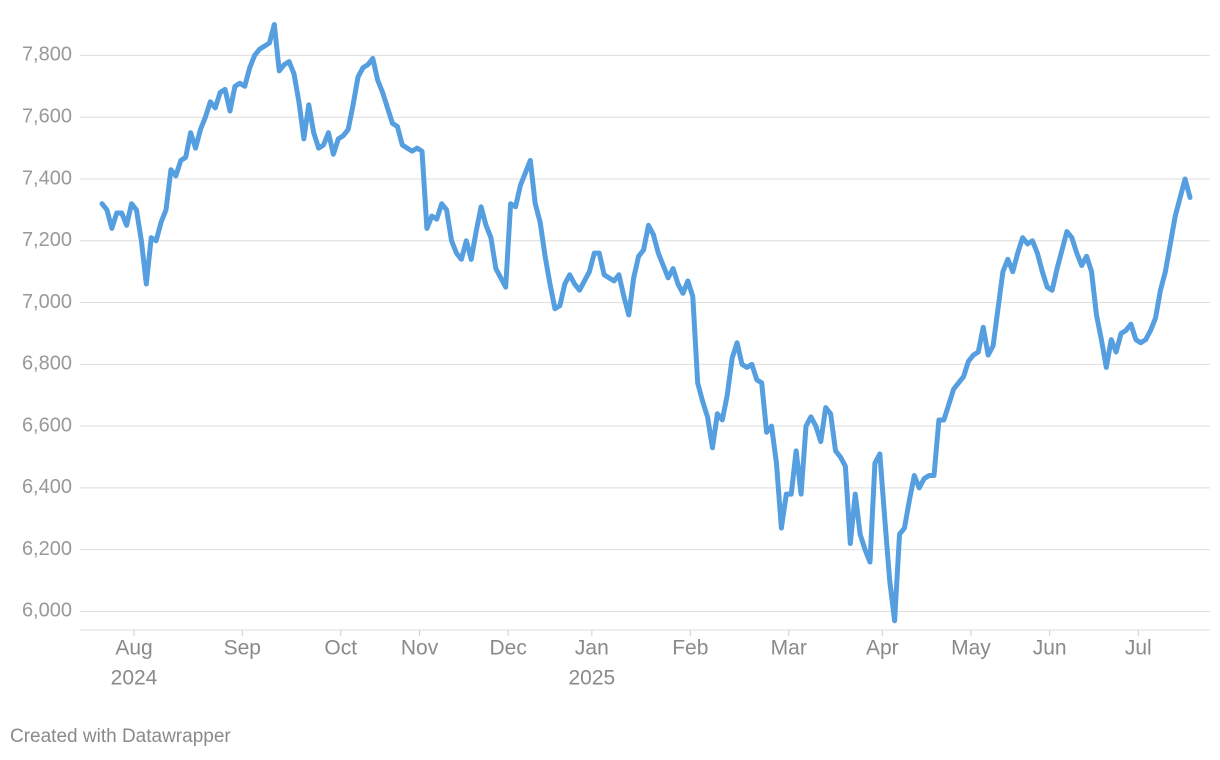 This screenshot has width=1220, height=760. What do you see at coordinates (1050, 648) in the screenshot?
I see `x-tick-label: Jun` at bounding box center [1050, 648].